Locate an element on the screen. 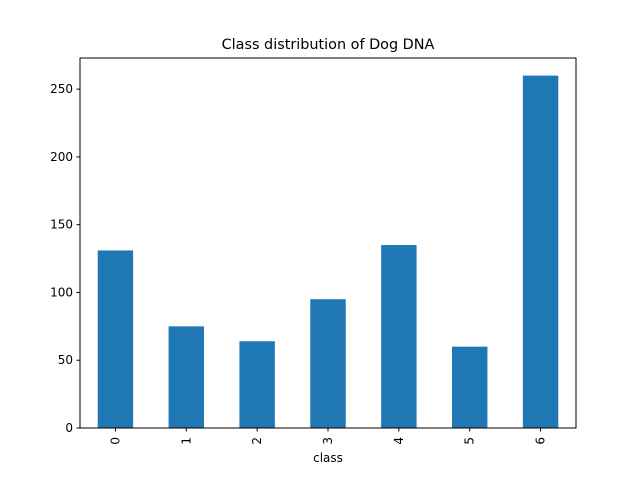 This screenshot has width=640, height=484. y-tick-label-200: 200 is located at coordinates (61, 157).